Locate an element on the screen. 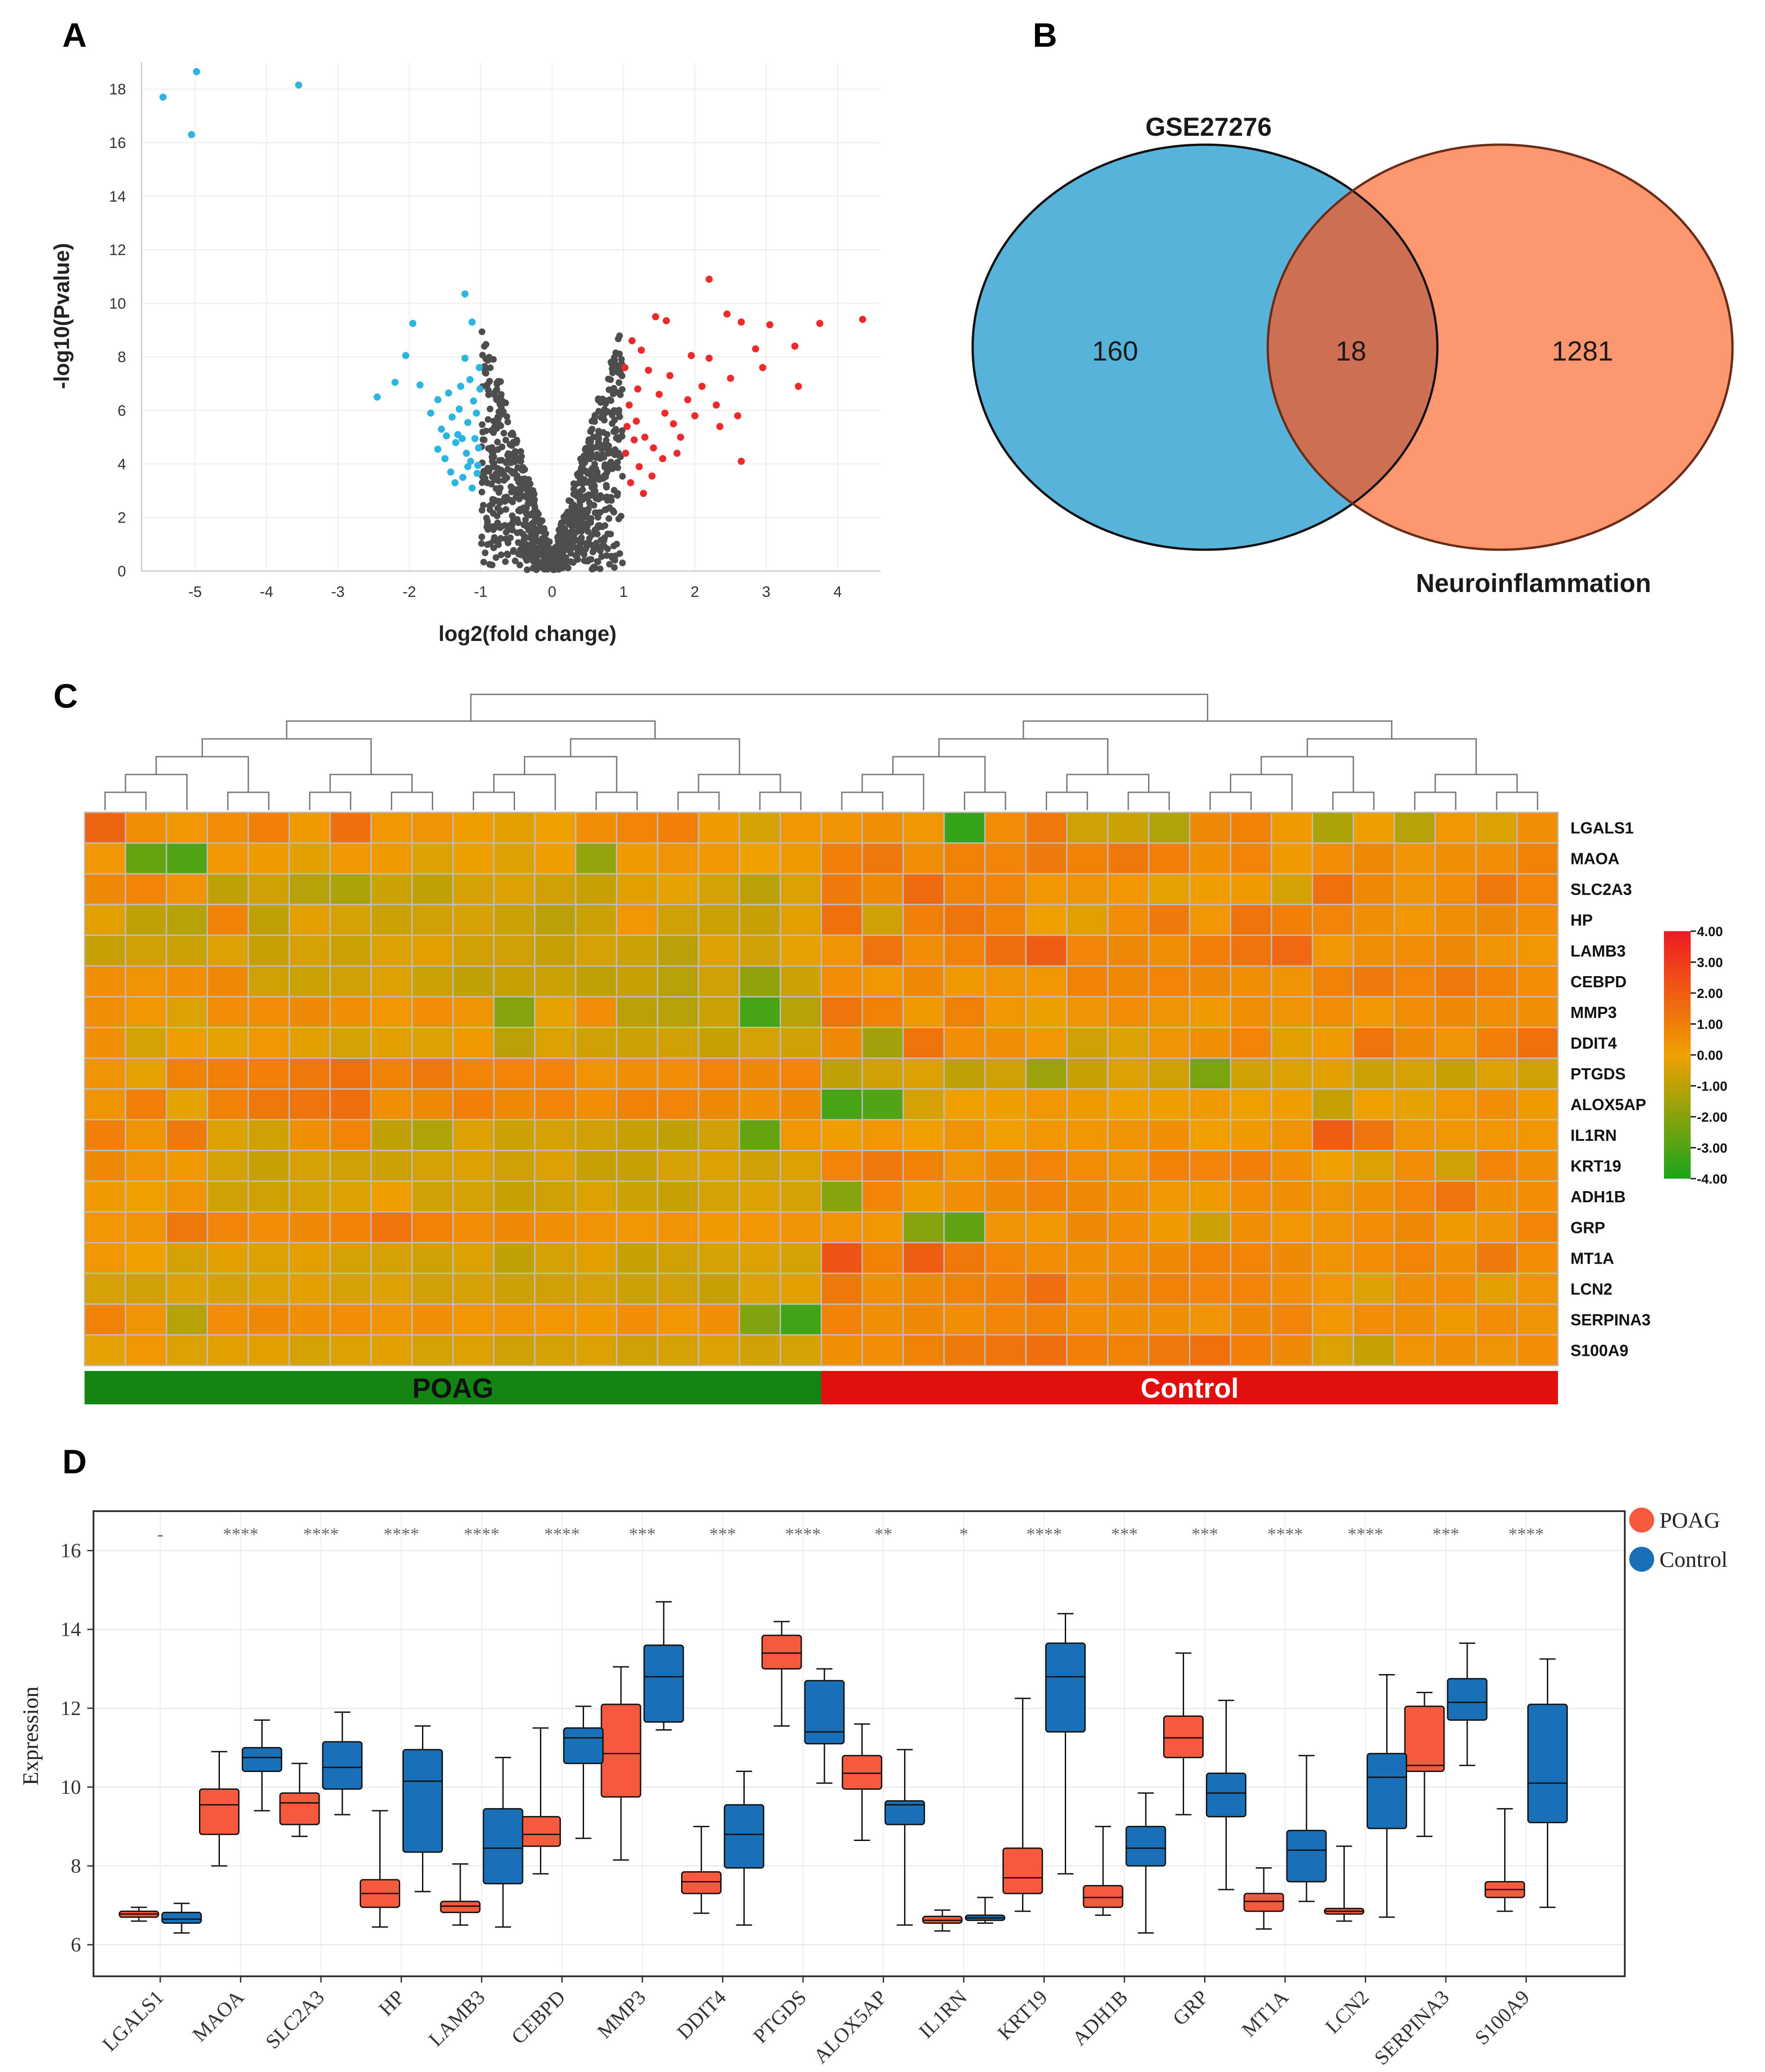  colorbar-gradient is located at coordinates (1677, 1055).